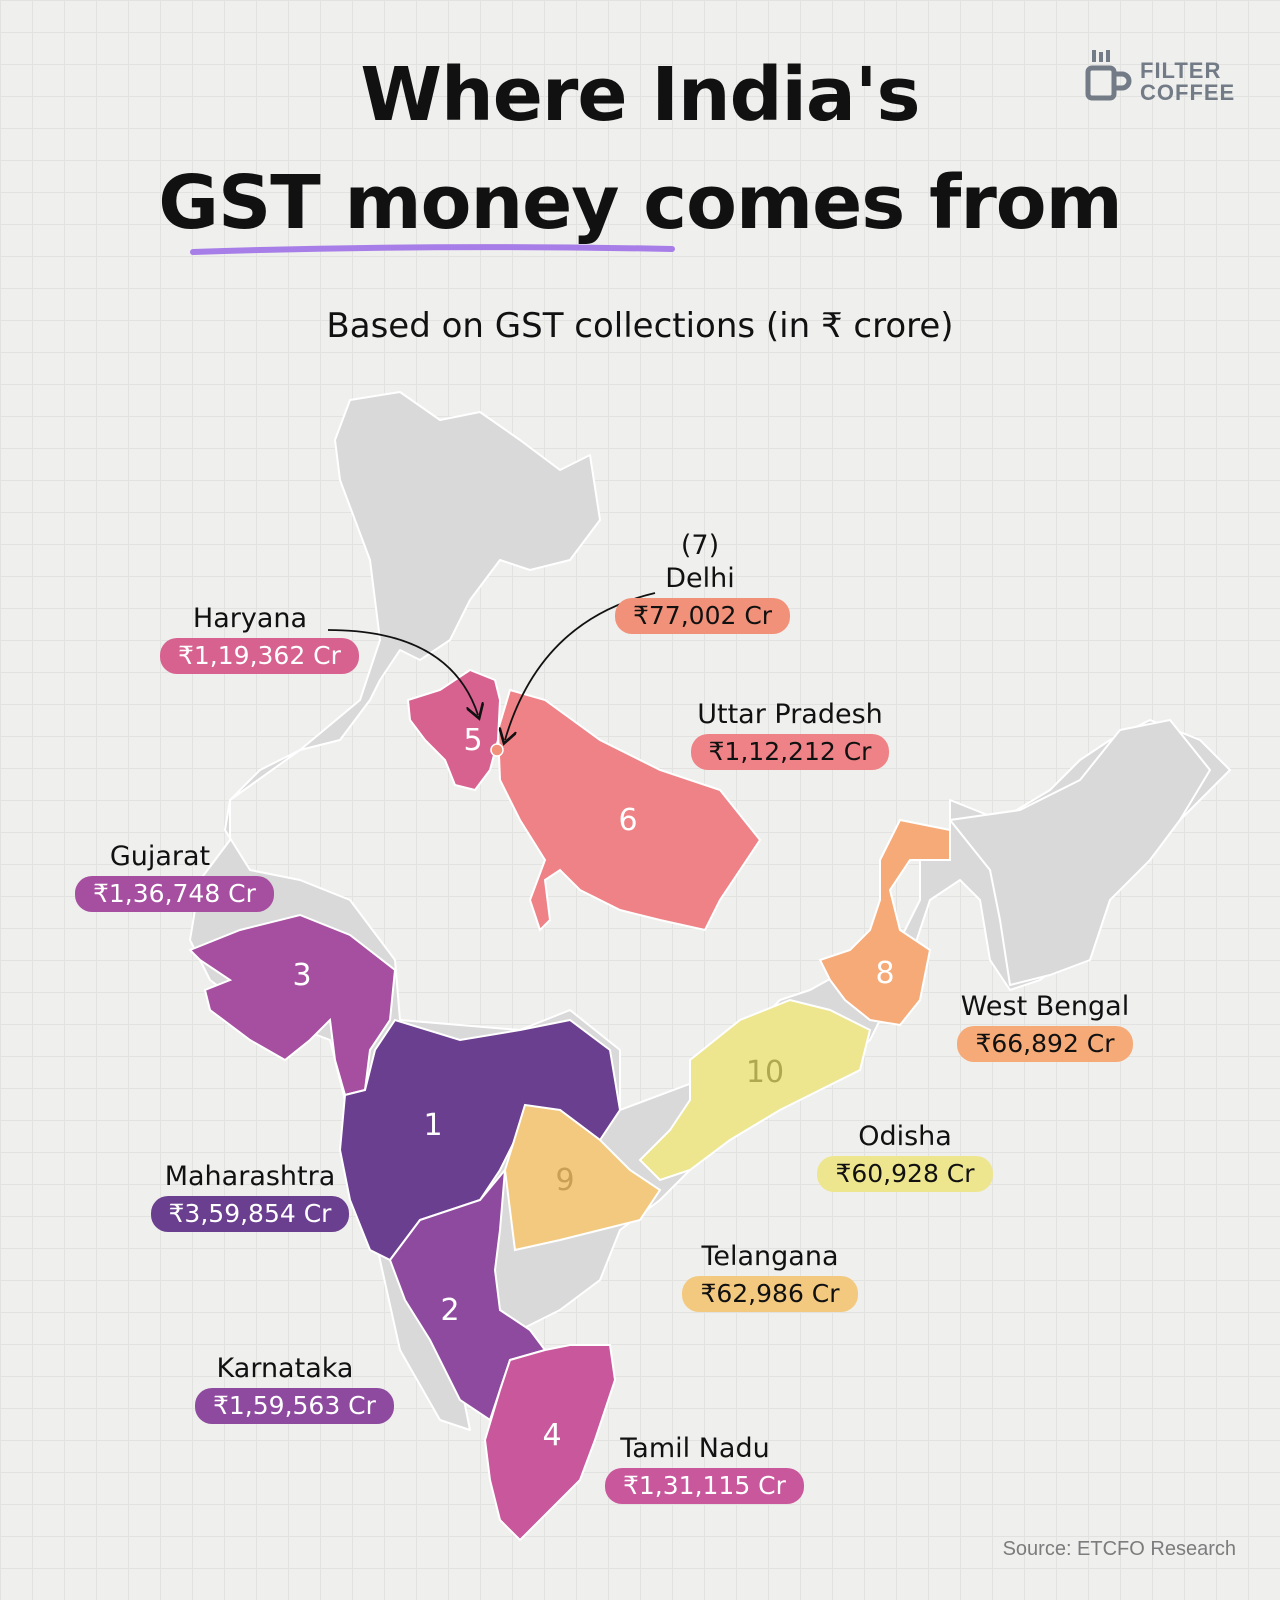  What do you see at coordinates (770, 1256) in the screenshot?
I see `state-name: Telangana` at bounding box center [770, 1256].